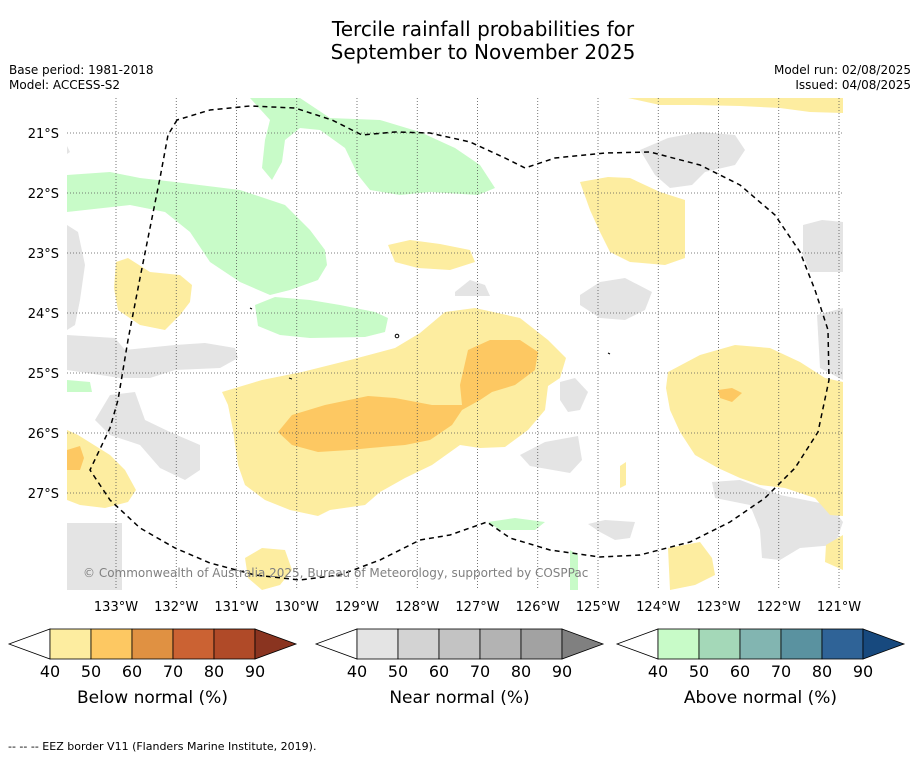  Describe the element at coordinates (842, 70) in the screenshot. I see `model-run: Model run: 02/08/2025` at that location.